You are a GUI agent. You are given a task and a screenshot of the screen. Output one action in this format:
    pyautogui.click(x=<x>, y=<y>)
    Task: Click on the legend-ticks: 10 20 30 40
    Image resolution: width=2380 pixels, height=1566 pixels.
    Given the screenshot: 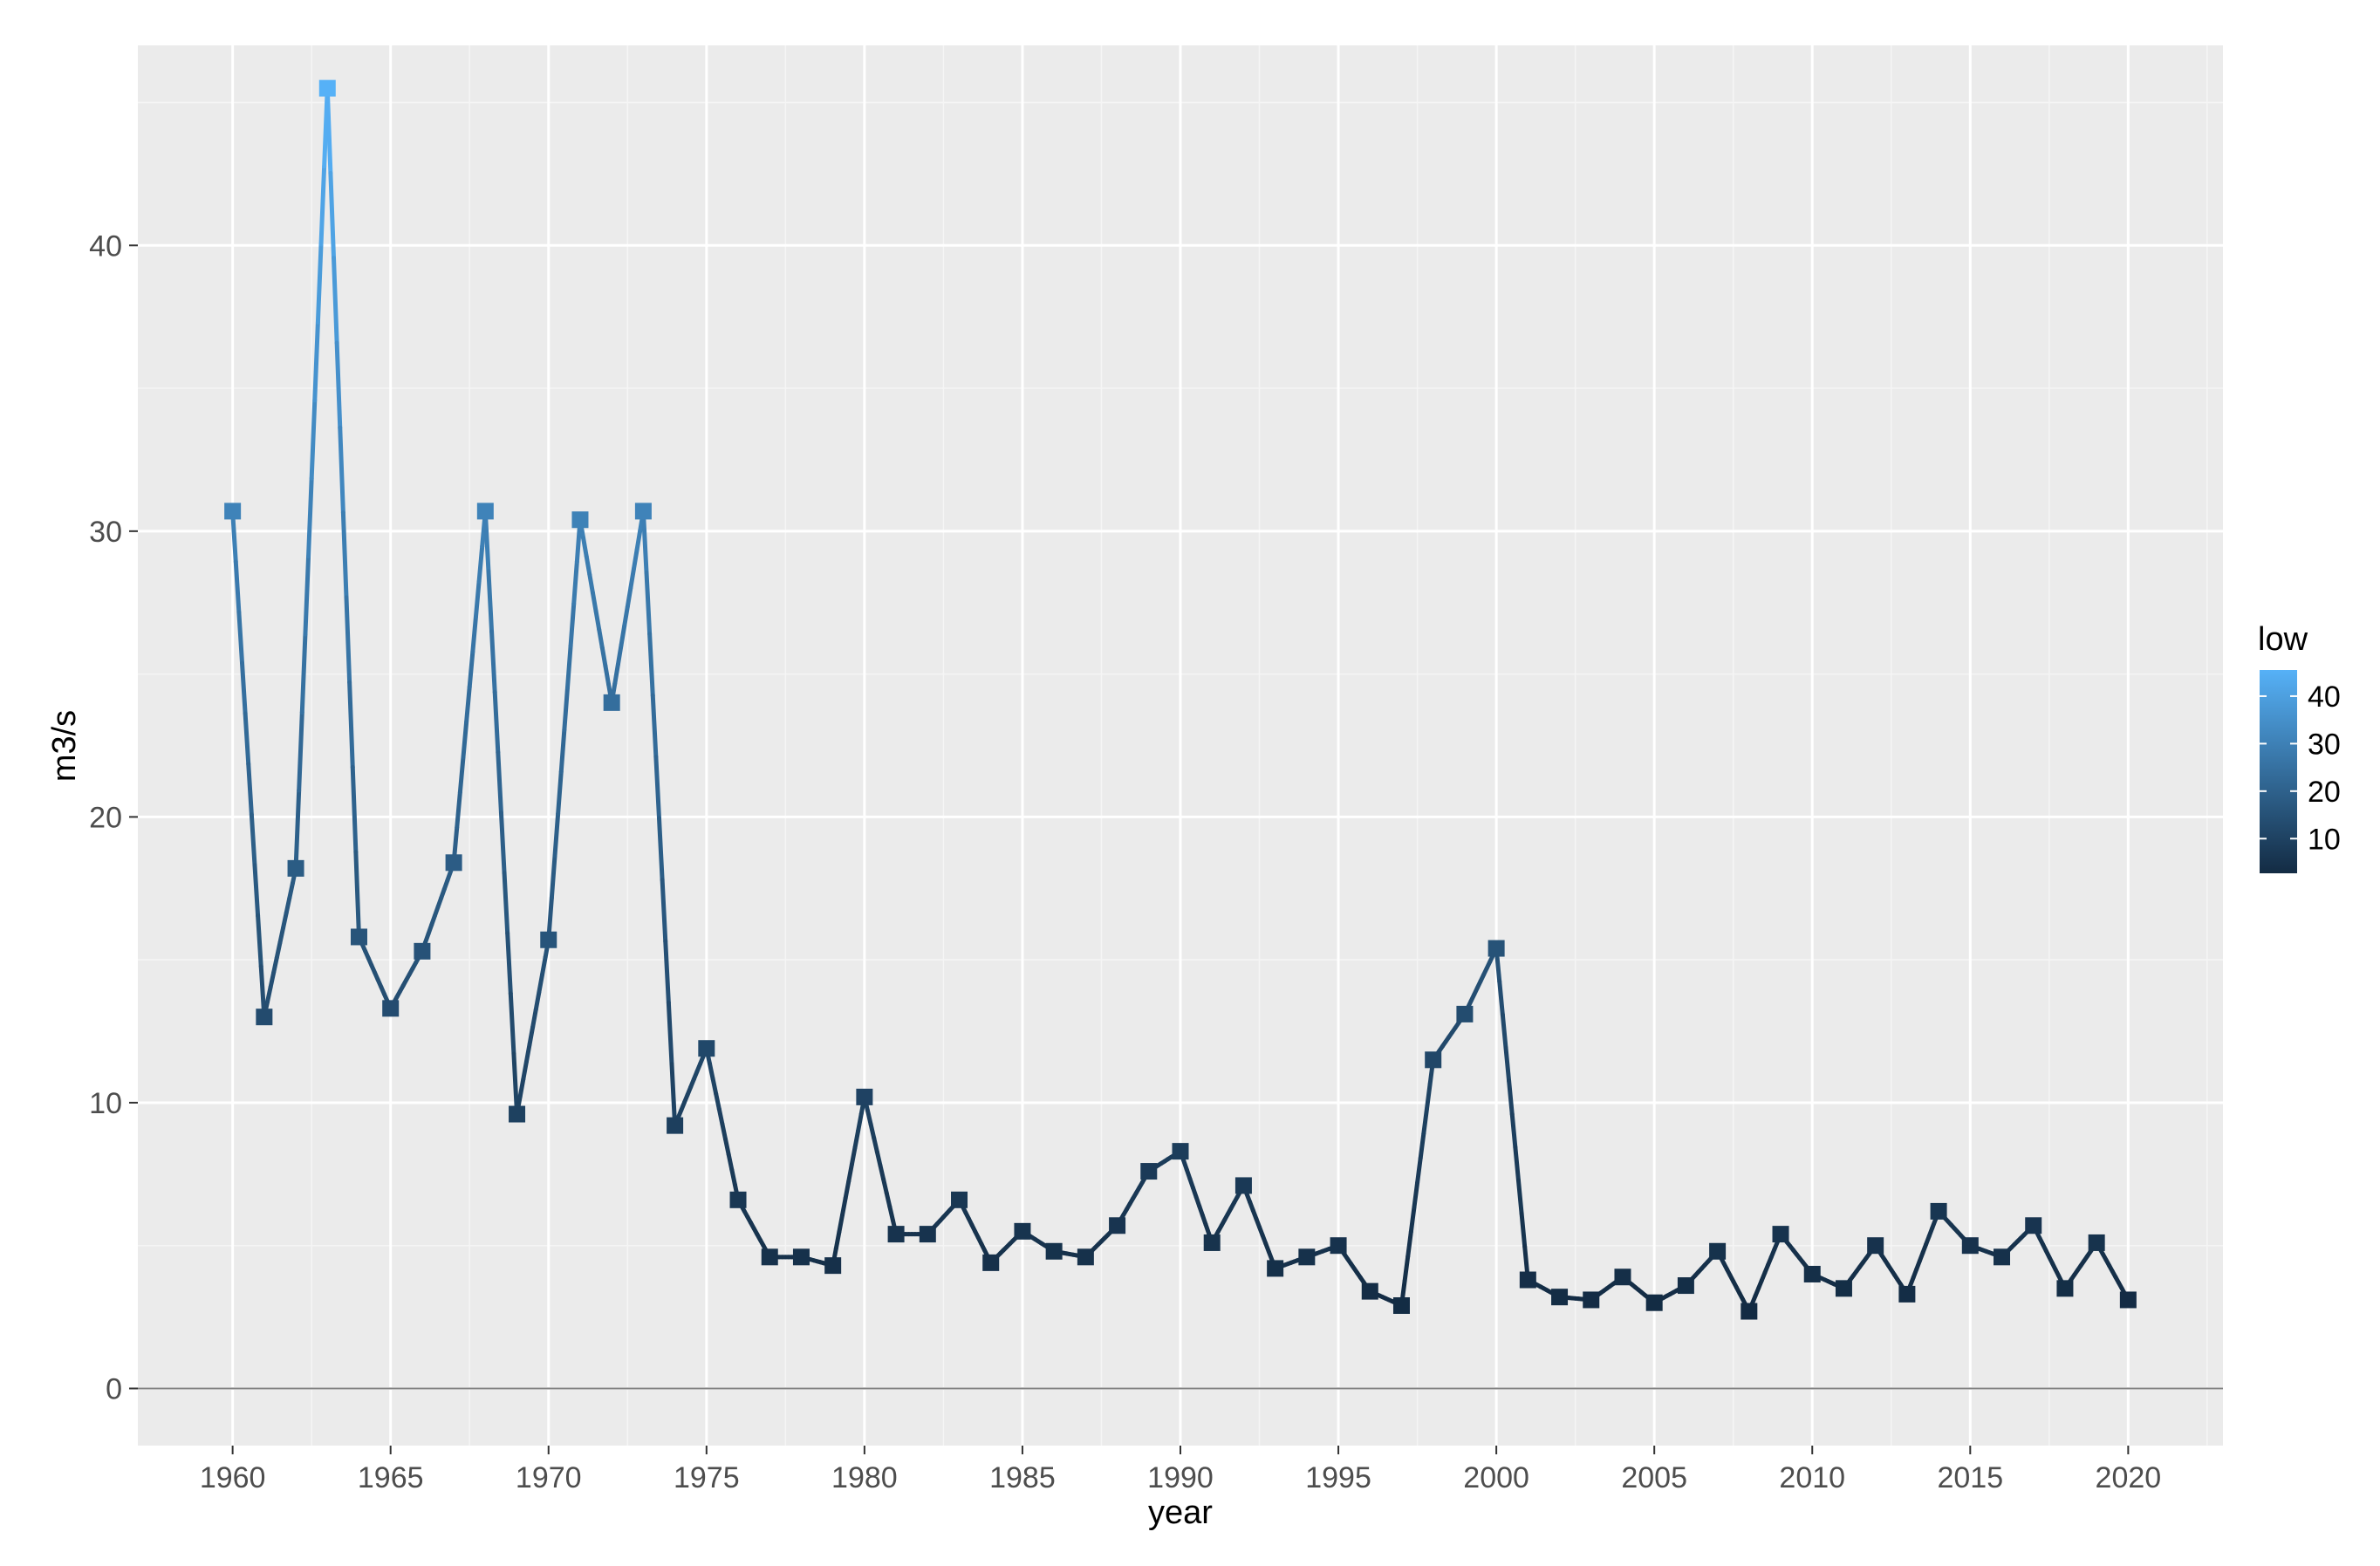 What is the action you would take?
    pyautogui.click(x=2300, y=768)
    